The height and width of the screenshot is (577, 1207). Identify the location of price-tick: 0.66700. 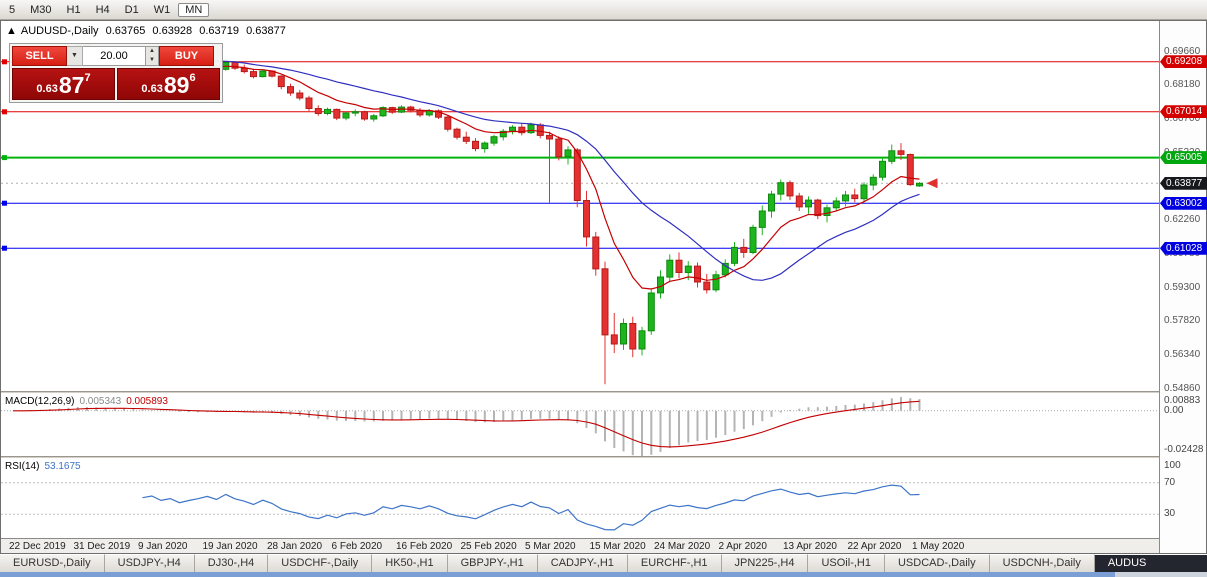
(1182, 118).